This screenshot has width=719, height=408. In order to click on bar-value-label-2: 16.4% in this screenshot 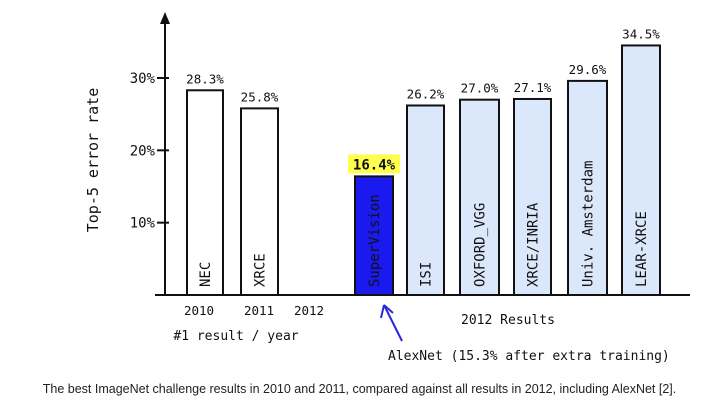, I will do `click(374, 165)`.